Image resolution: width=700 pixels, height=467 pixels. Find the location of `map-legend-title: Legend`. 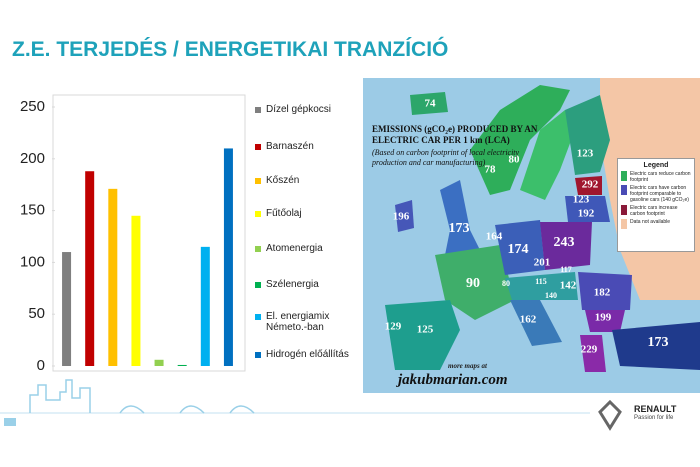

map-legend-title: Legend is located at coordinates (656, 165).